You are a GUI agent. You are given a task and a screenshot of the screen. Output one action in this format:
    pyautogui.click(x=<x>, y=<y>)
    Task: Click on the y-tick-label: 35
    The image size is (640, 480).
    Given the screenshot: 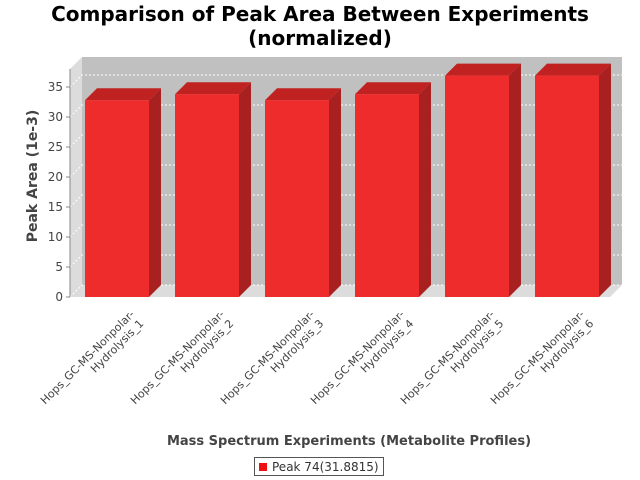 What is the action you would take?
    pyautogui.click(x=55, y=87)
    